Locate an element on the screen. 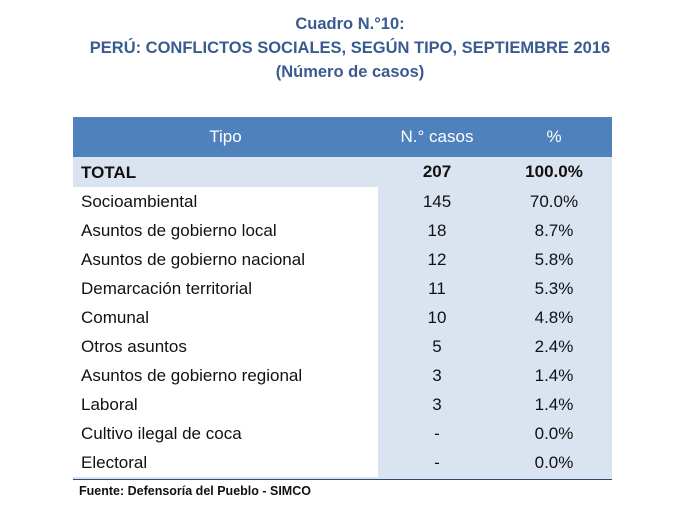  header-pct: % is located at coordinates (554, 136).